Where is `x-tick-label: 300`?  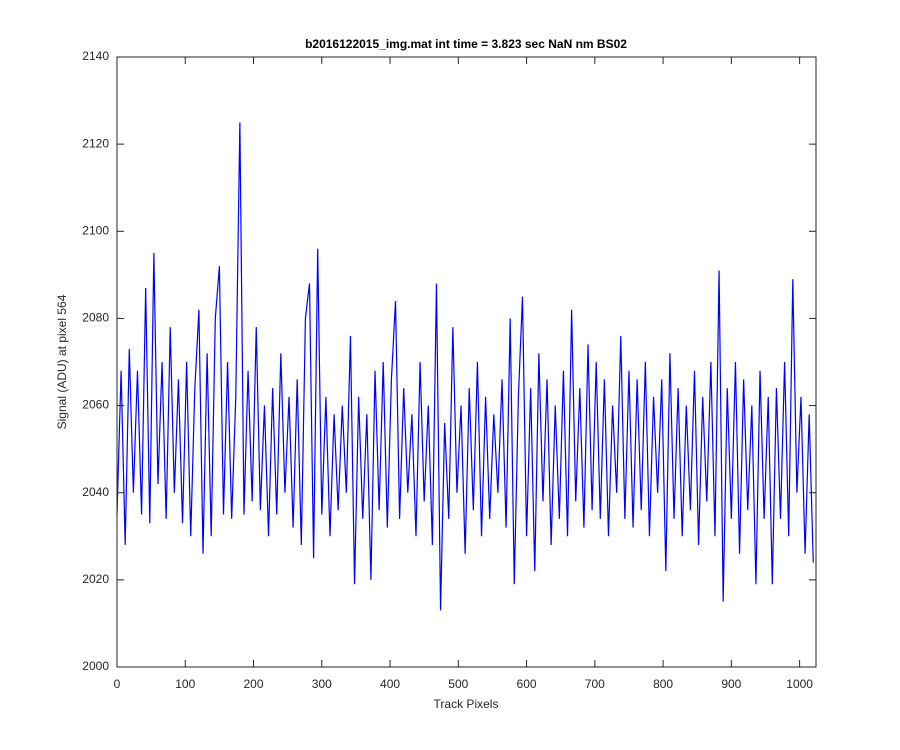
x-tick-label: 300 is located at coordinates (322, 684).